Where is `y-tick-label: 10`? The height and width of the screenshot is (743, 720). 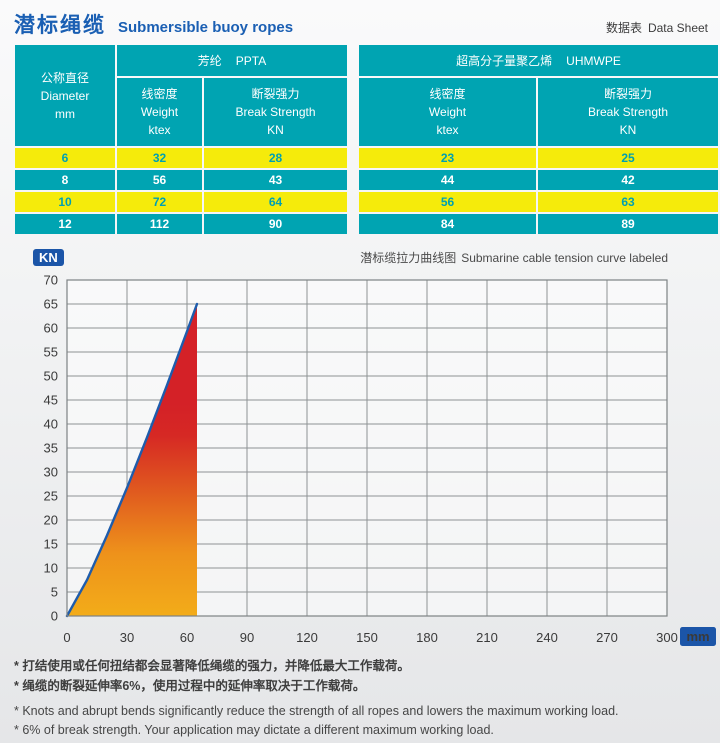 y-tick-label: 10 is located at coordinates (51, 568).